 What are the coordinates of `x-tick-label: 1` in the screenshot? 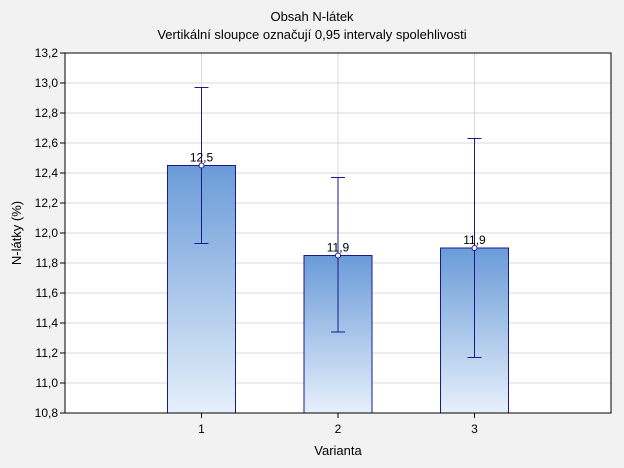 It's located at (201, 429).